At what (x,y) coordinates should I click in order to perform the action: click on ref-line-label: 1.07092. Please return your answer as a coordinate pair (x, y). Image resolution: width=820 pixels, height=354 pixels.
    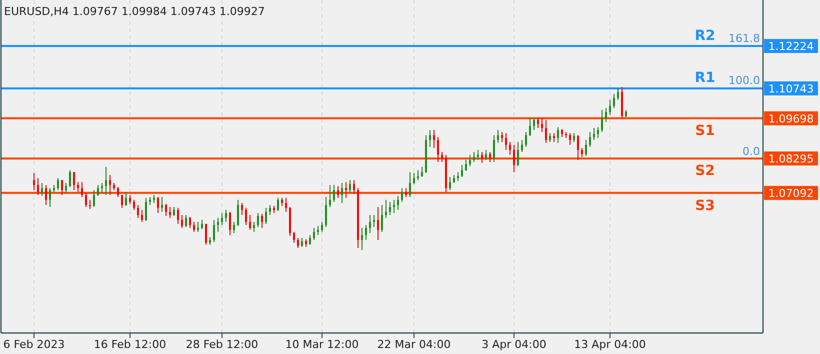
    Looking at the image, I should click on (791, 193).